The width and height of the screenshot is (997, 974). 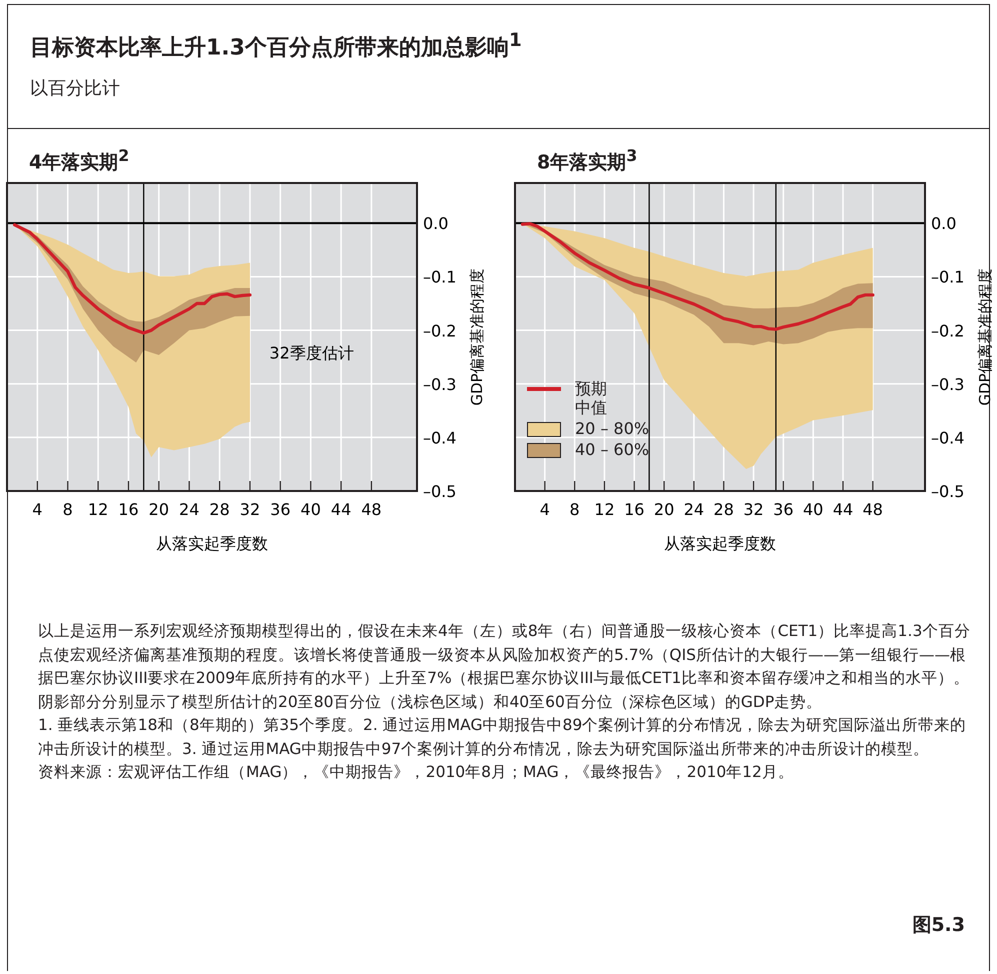 I want to click on annotation: 32季度估计, so click(x=311, y=353).